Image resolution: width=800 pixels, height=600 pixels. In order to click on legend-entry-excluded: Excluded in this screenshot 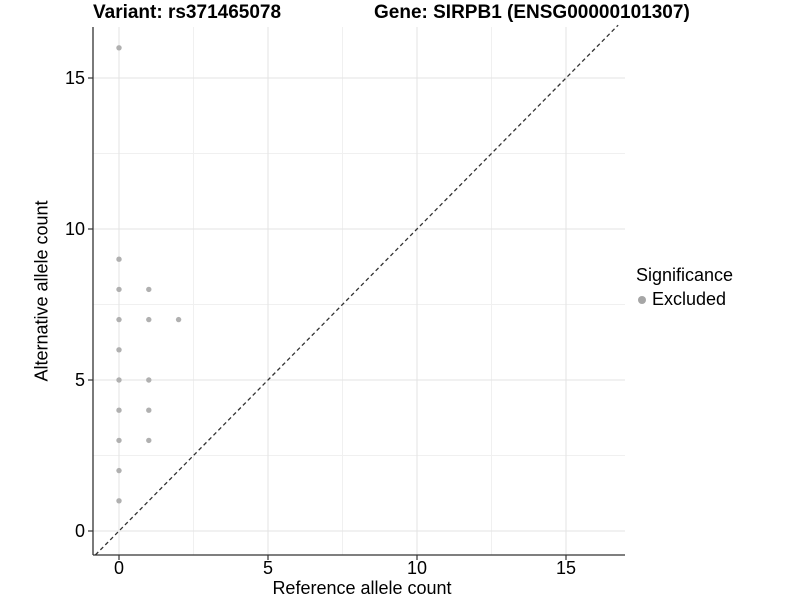, I will do `click(684, 299)`.